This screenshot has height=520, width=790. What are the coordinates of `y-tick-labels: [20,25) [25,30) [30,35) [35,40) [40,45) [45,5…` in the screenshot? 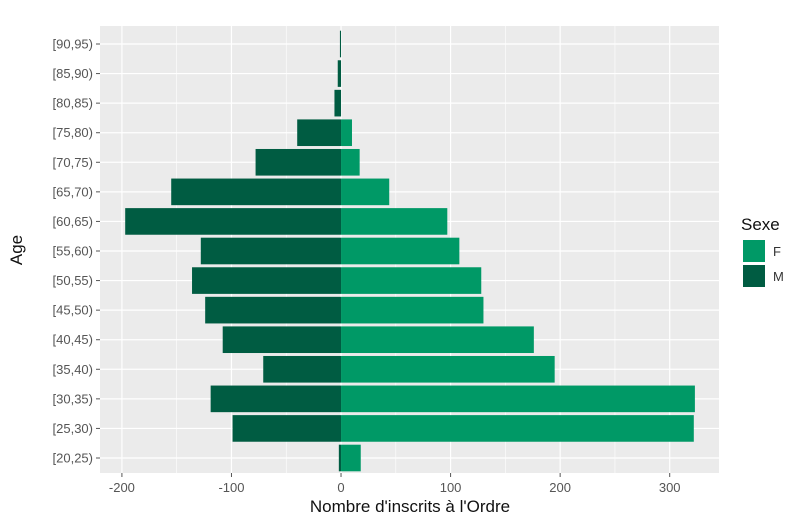 It's located at (76, 251).